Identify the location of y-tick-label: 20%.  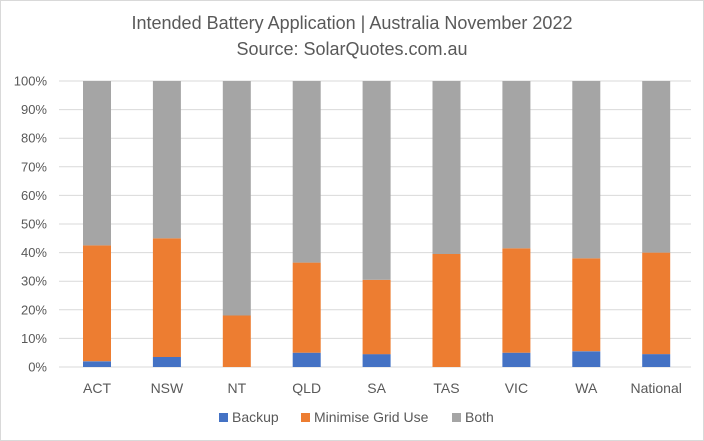
(34, 309).